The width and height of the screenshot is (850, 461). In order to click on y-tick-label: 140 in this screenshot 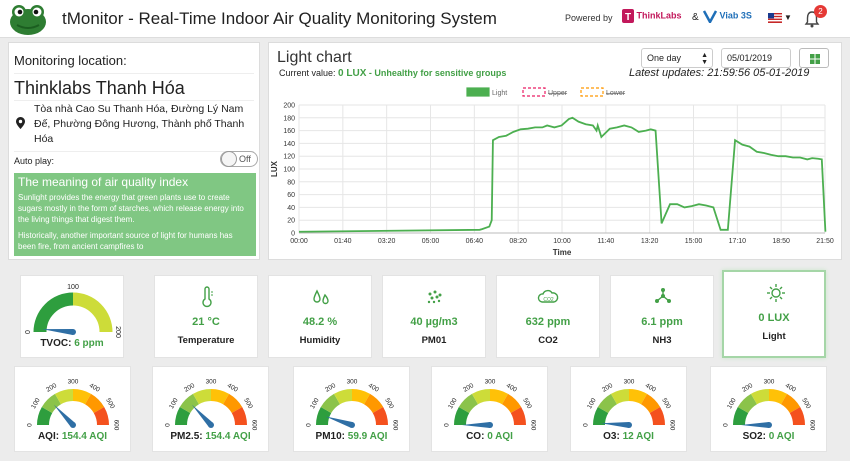, I will do `click(289, 144)`.